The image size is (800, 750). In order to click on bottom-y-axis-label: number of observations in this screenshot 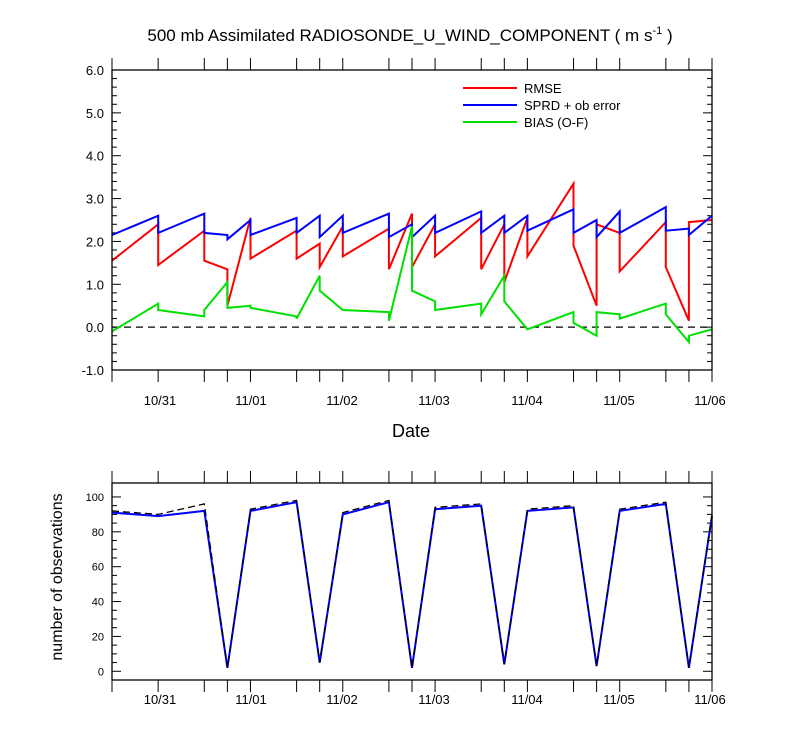, I will do `click(57, 576)`.